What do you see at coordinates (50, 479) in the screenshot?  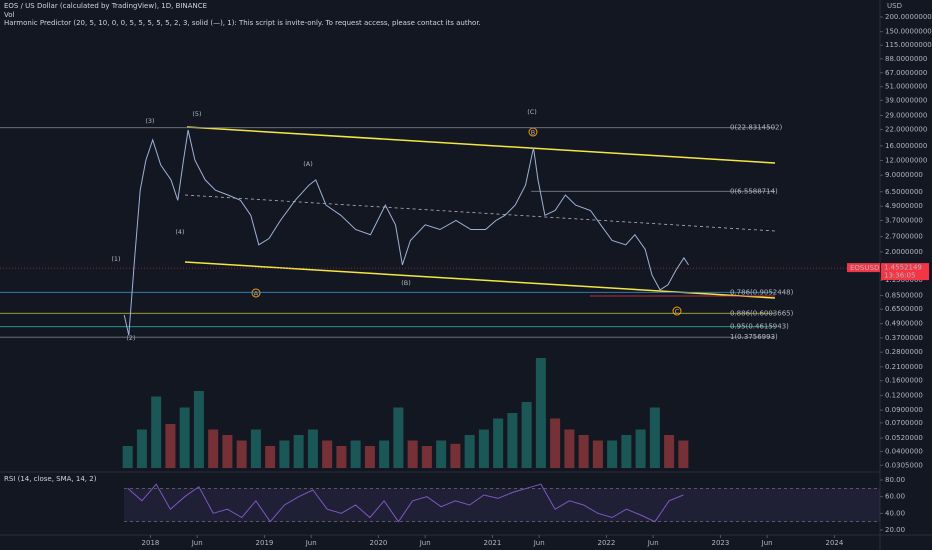 I see `rsi-label: RSI (14, close, SMA, 14, 2)` at bounding box center [50, 479].